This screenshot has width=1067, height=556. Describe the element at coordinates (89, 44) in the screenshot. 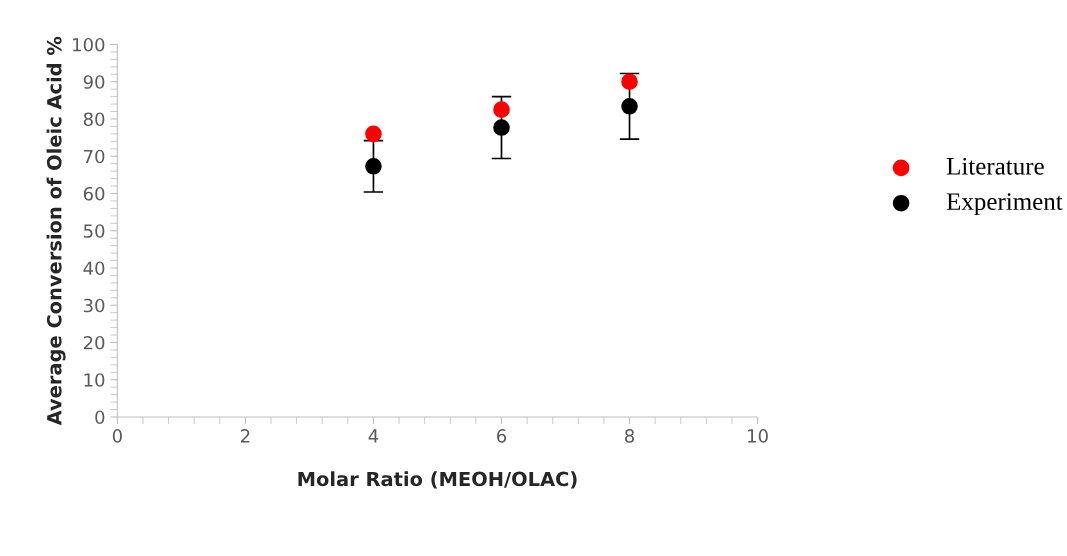

I see `y-tick-label: 100` at that location.